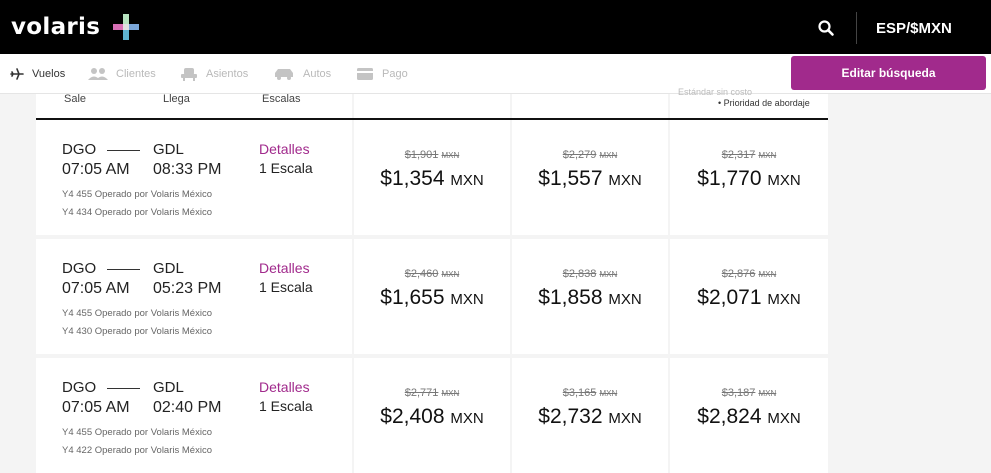 This screenshot has height=473, width=991. I want to click on old-price-value: $2,279, so click(579, 155).